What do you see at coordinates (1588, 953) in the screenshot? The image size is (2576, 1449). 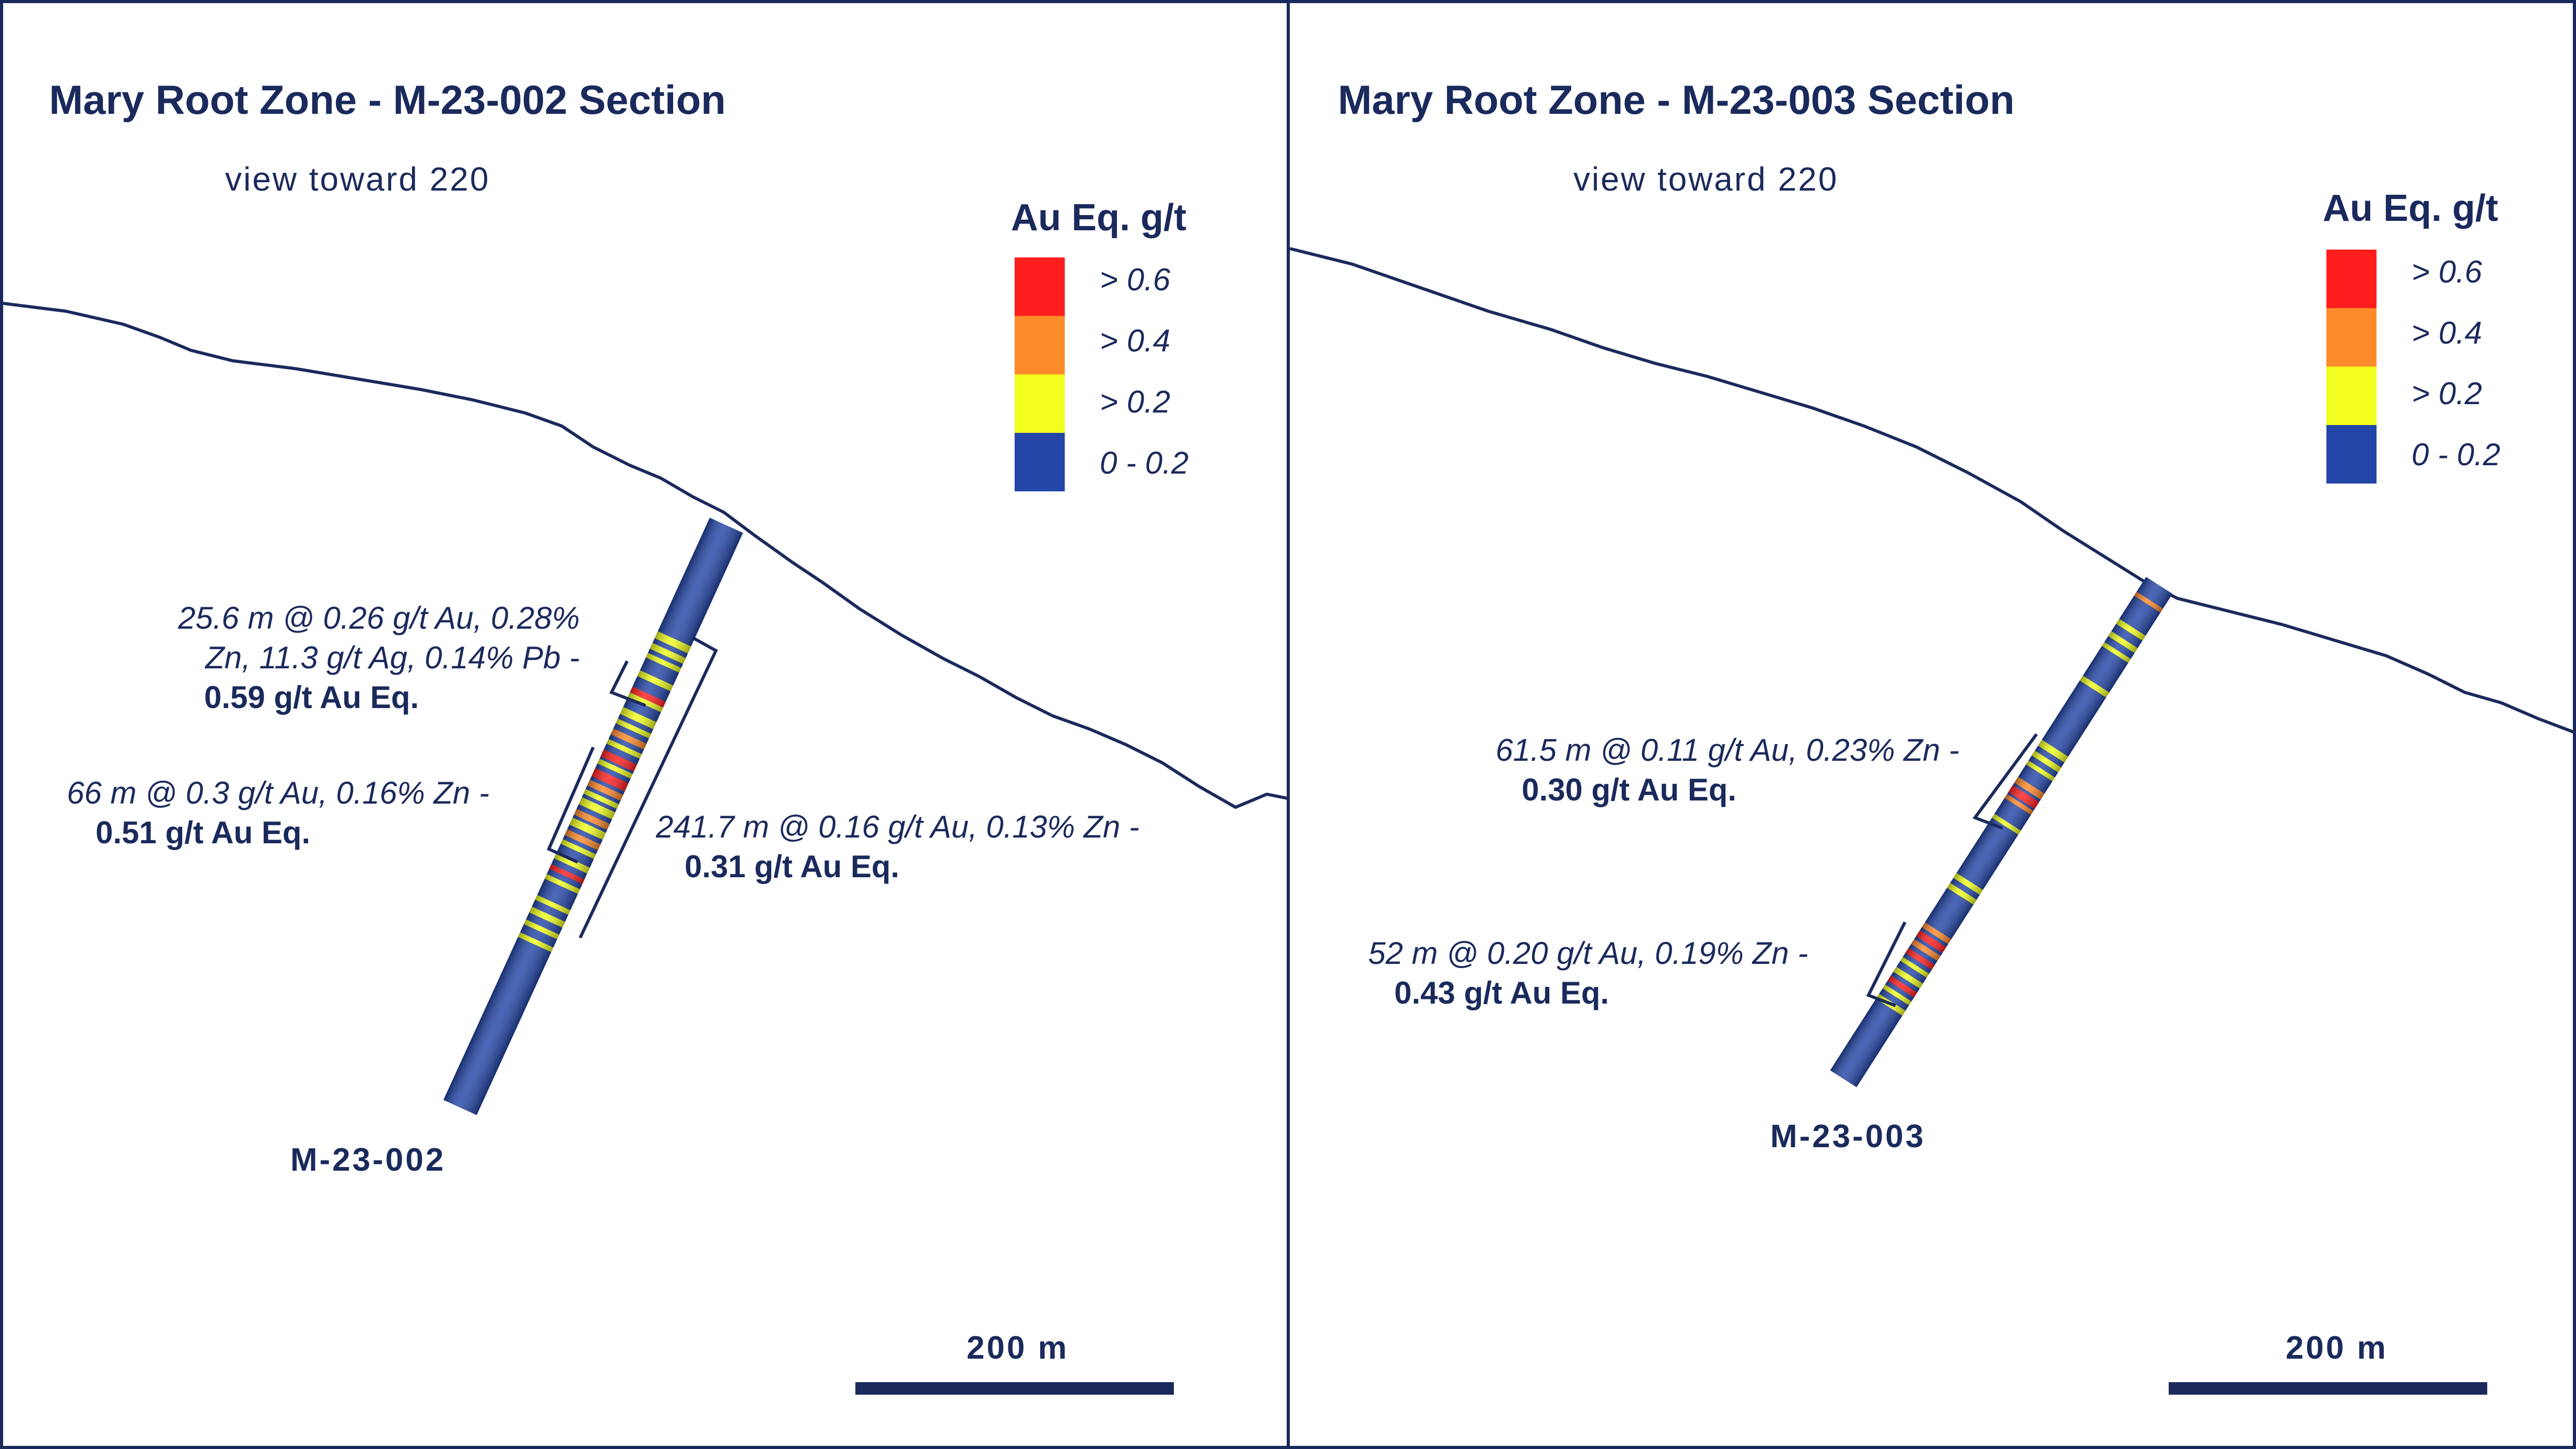 I see `interval-text: 52 m @ 0.20 g/t Au, 0.19% Zn -` at bounding box center [1588, 953].